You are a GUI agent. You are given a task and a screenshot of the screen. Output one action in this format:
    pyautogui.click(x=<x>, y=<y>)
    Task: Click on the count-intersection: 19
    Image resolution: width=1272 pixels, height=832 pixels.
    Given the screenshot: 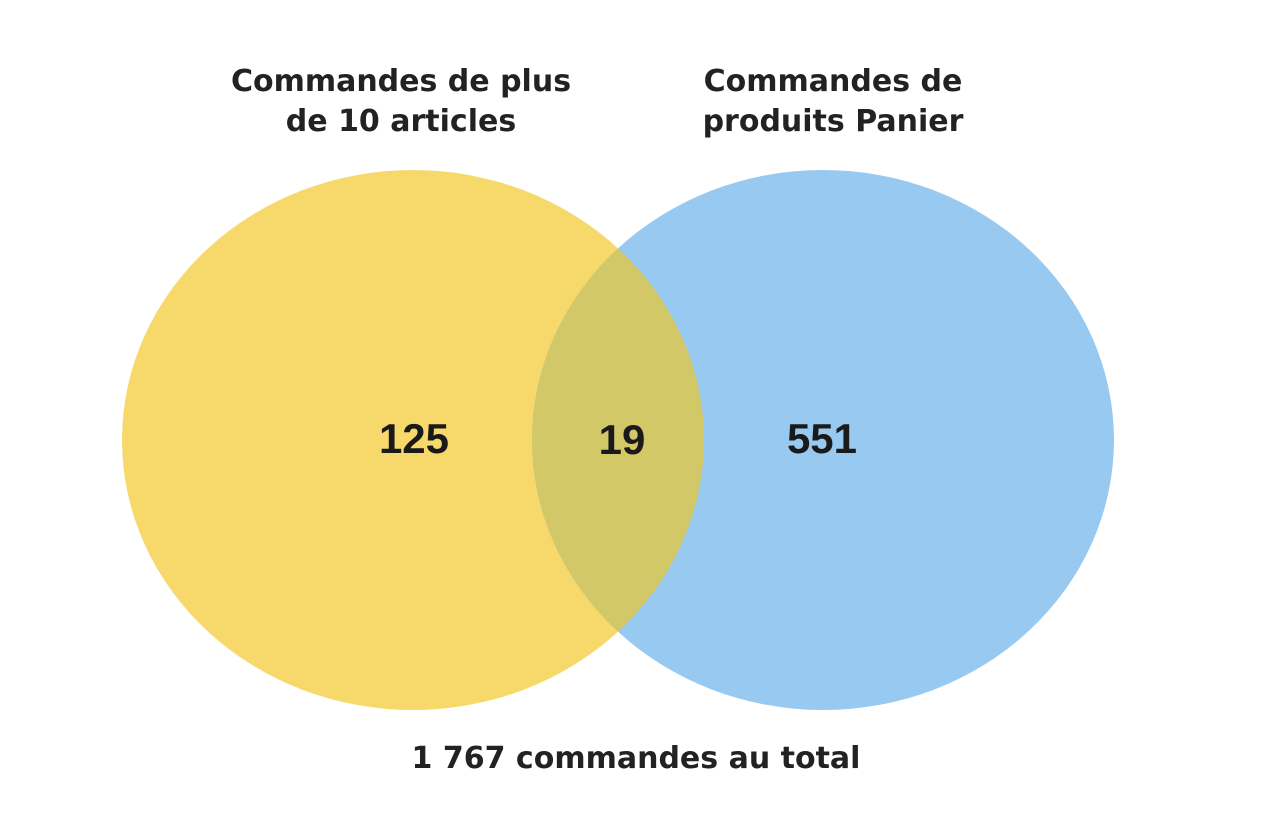 What is the action you would take?
    pyautogui.click(x=622, y=439)
    